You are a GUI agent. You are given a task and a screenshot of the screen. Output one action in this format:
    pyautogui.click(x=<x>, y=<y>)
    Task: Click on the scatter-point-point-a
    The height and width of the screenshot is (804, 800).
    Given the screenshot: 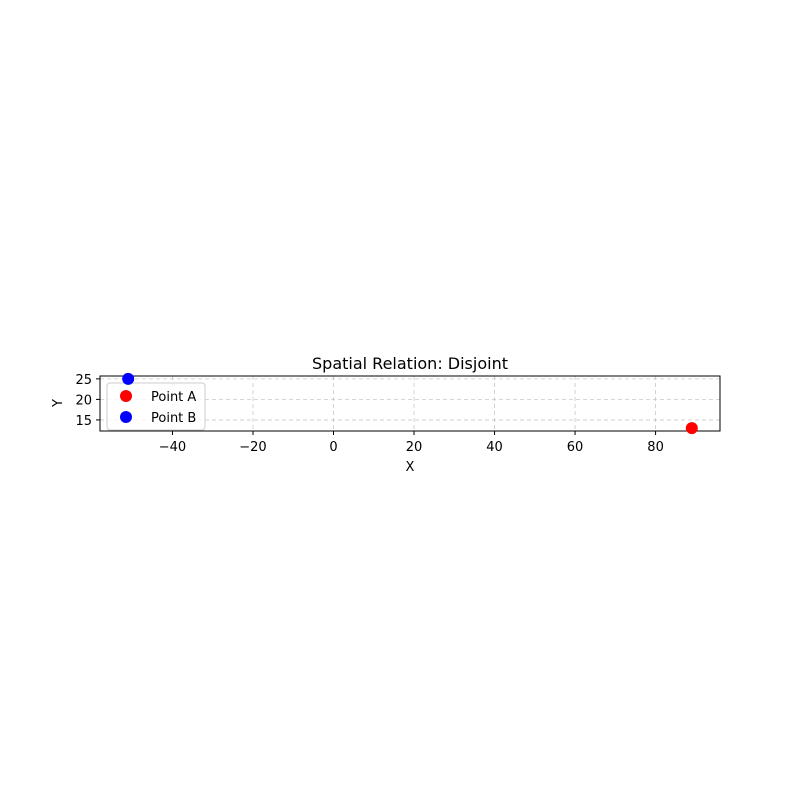 What is the action you would take?
    pyautogui.click(x=691, y=428)
    